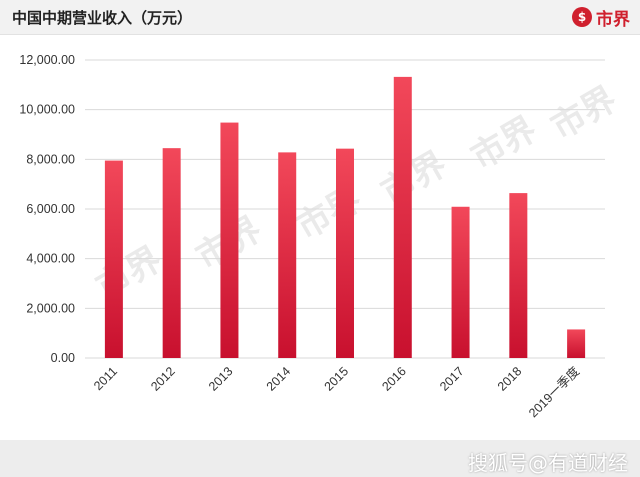  I want to click on y-tick-label: 4,000.00, so click(50, 259).